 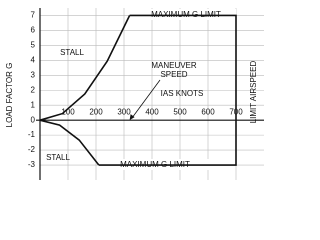 What do you see at coordinates (208, 111) in the screenshot?
I see `x-tick-label: 600` at bounding box center [208, 111].